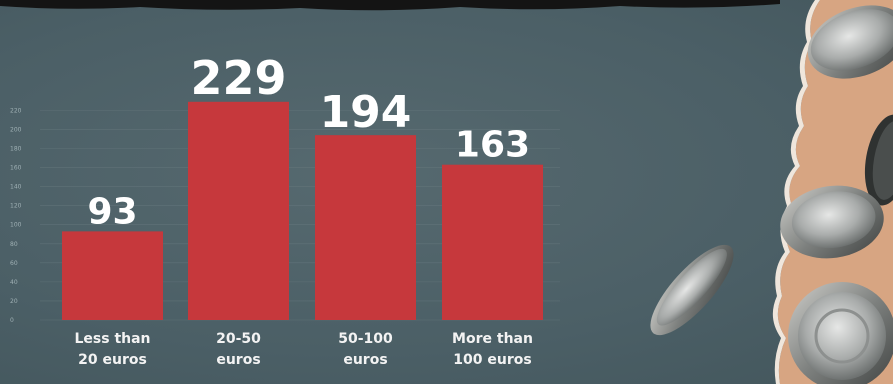  I want to click on y-tick-label: 0, so click(12, 320).